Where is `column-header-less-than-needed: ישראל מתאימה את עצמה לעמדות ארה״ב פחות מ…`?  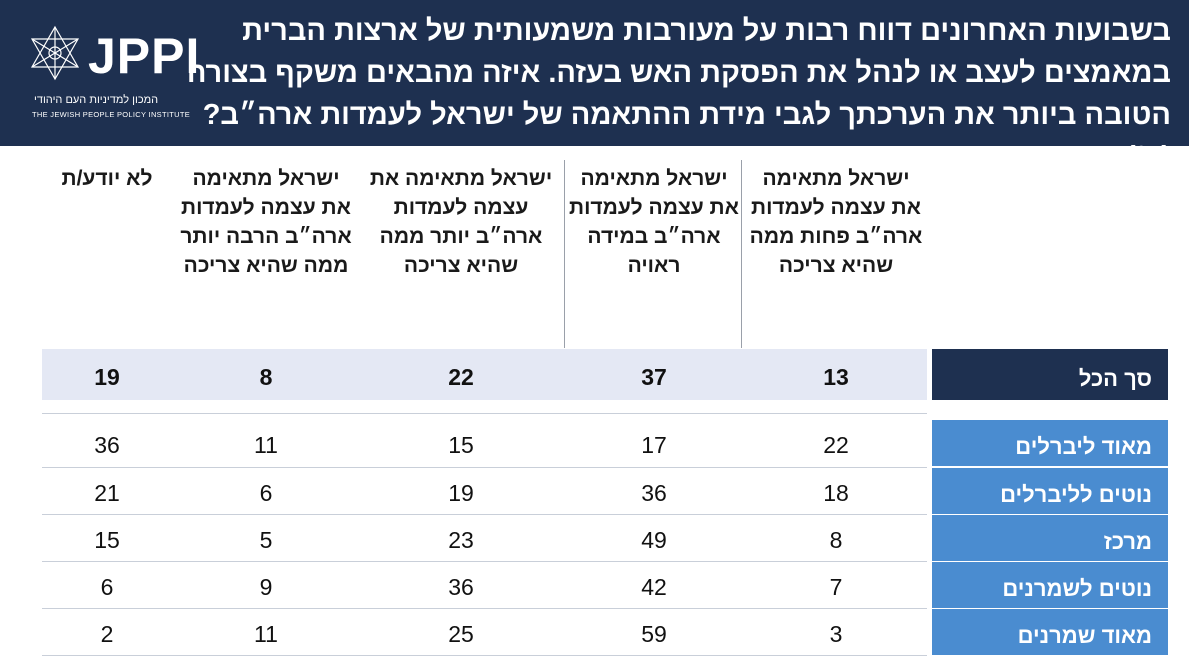
column-header-less-than-needed: ישראל מתאימה את עצמה לעמדות ארה״ב פחות מ… is located at coordinates (836, 222).